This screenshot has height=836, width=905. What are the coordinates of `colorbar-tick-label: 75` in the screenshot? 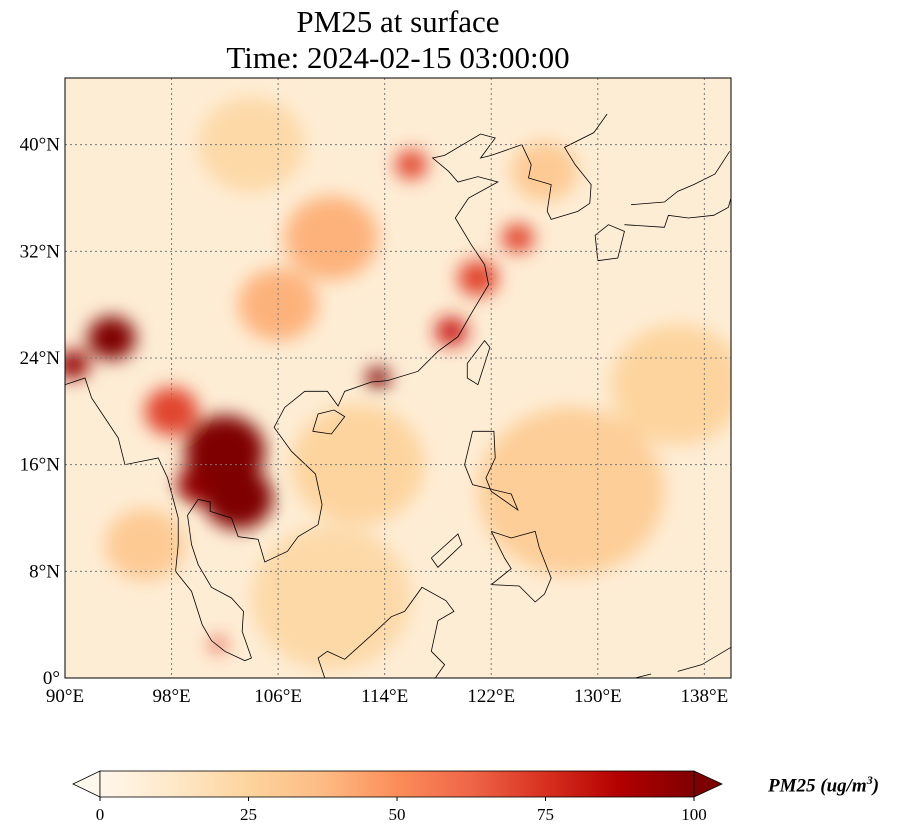 It's located at (545, 814).